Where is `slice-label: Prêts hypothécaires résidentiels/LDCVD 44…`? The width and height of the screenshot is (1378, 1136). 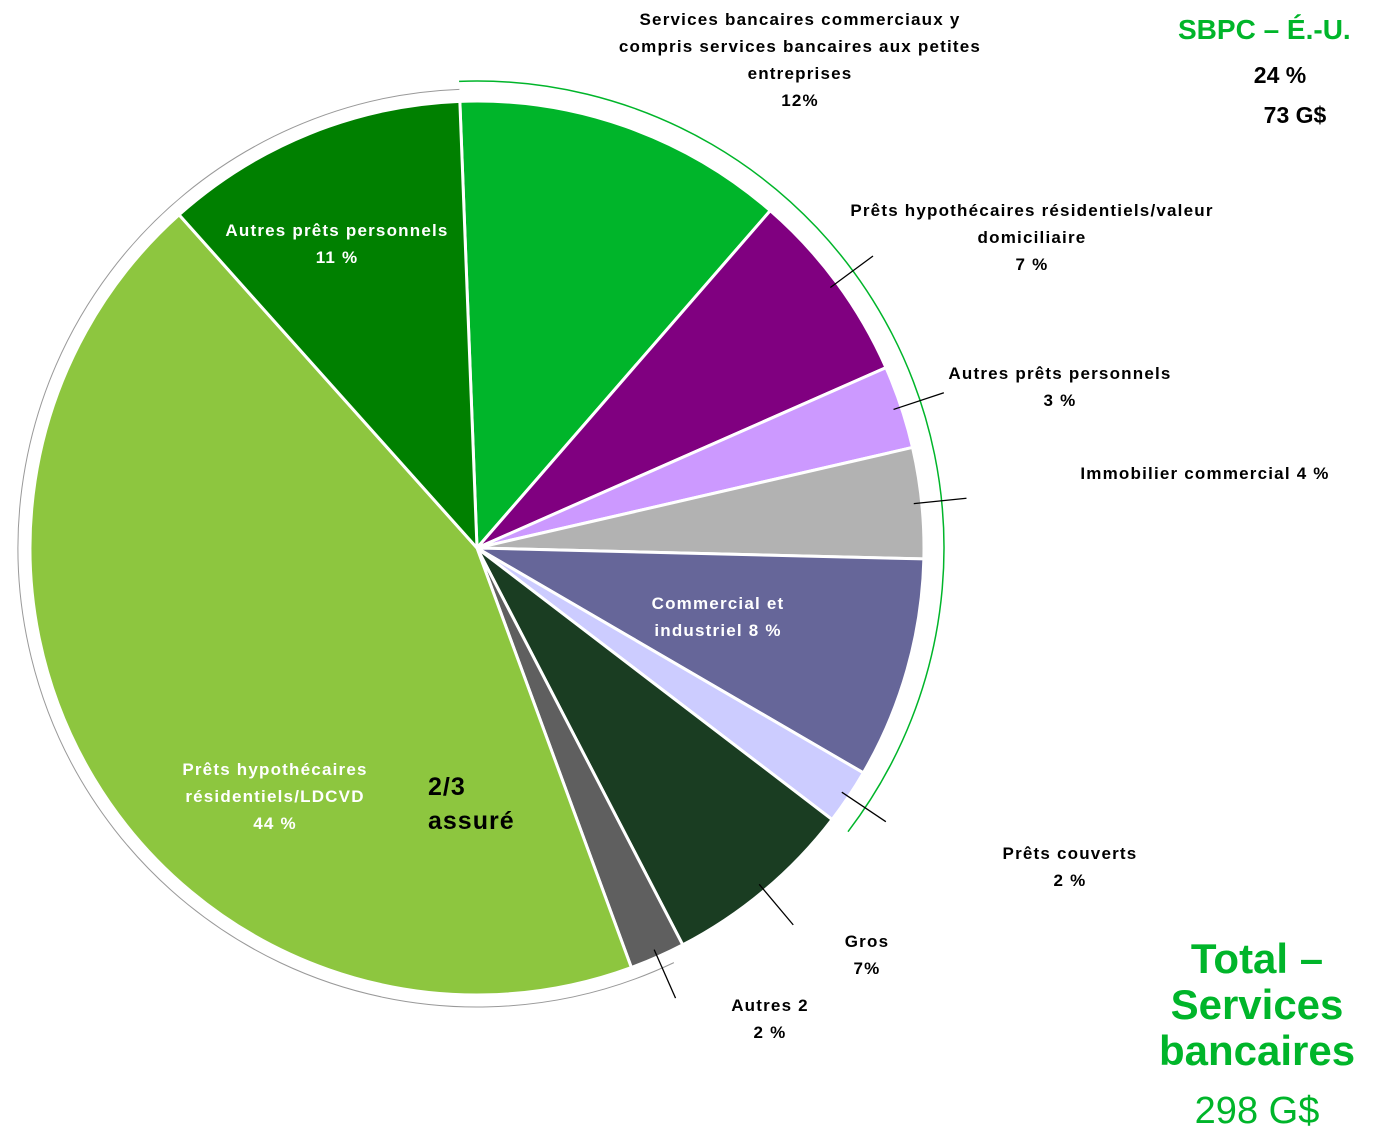 slice-label: Prêts hypothécaires résidentiels/LDCVD 44… is located at coordinates (275, 796).